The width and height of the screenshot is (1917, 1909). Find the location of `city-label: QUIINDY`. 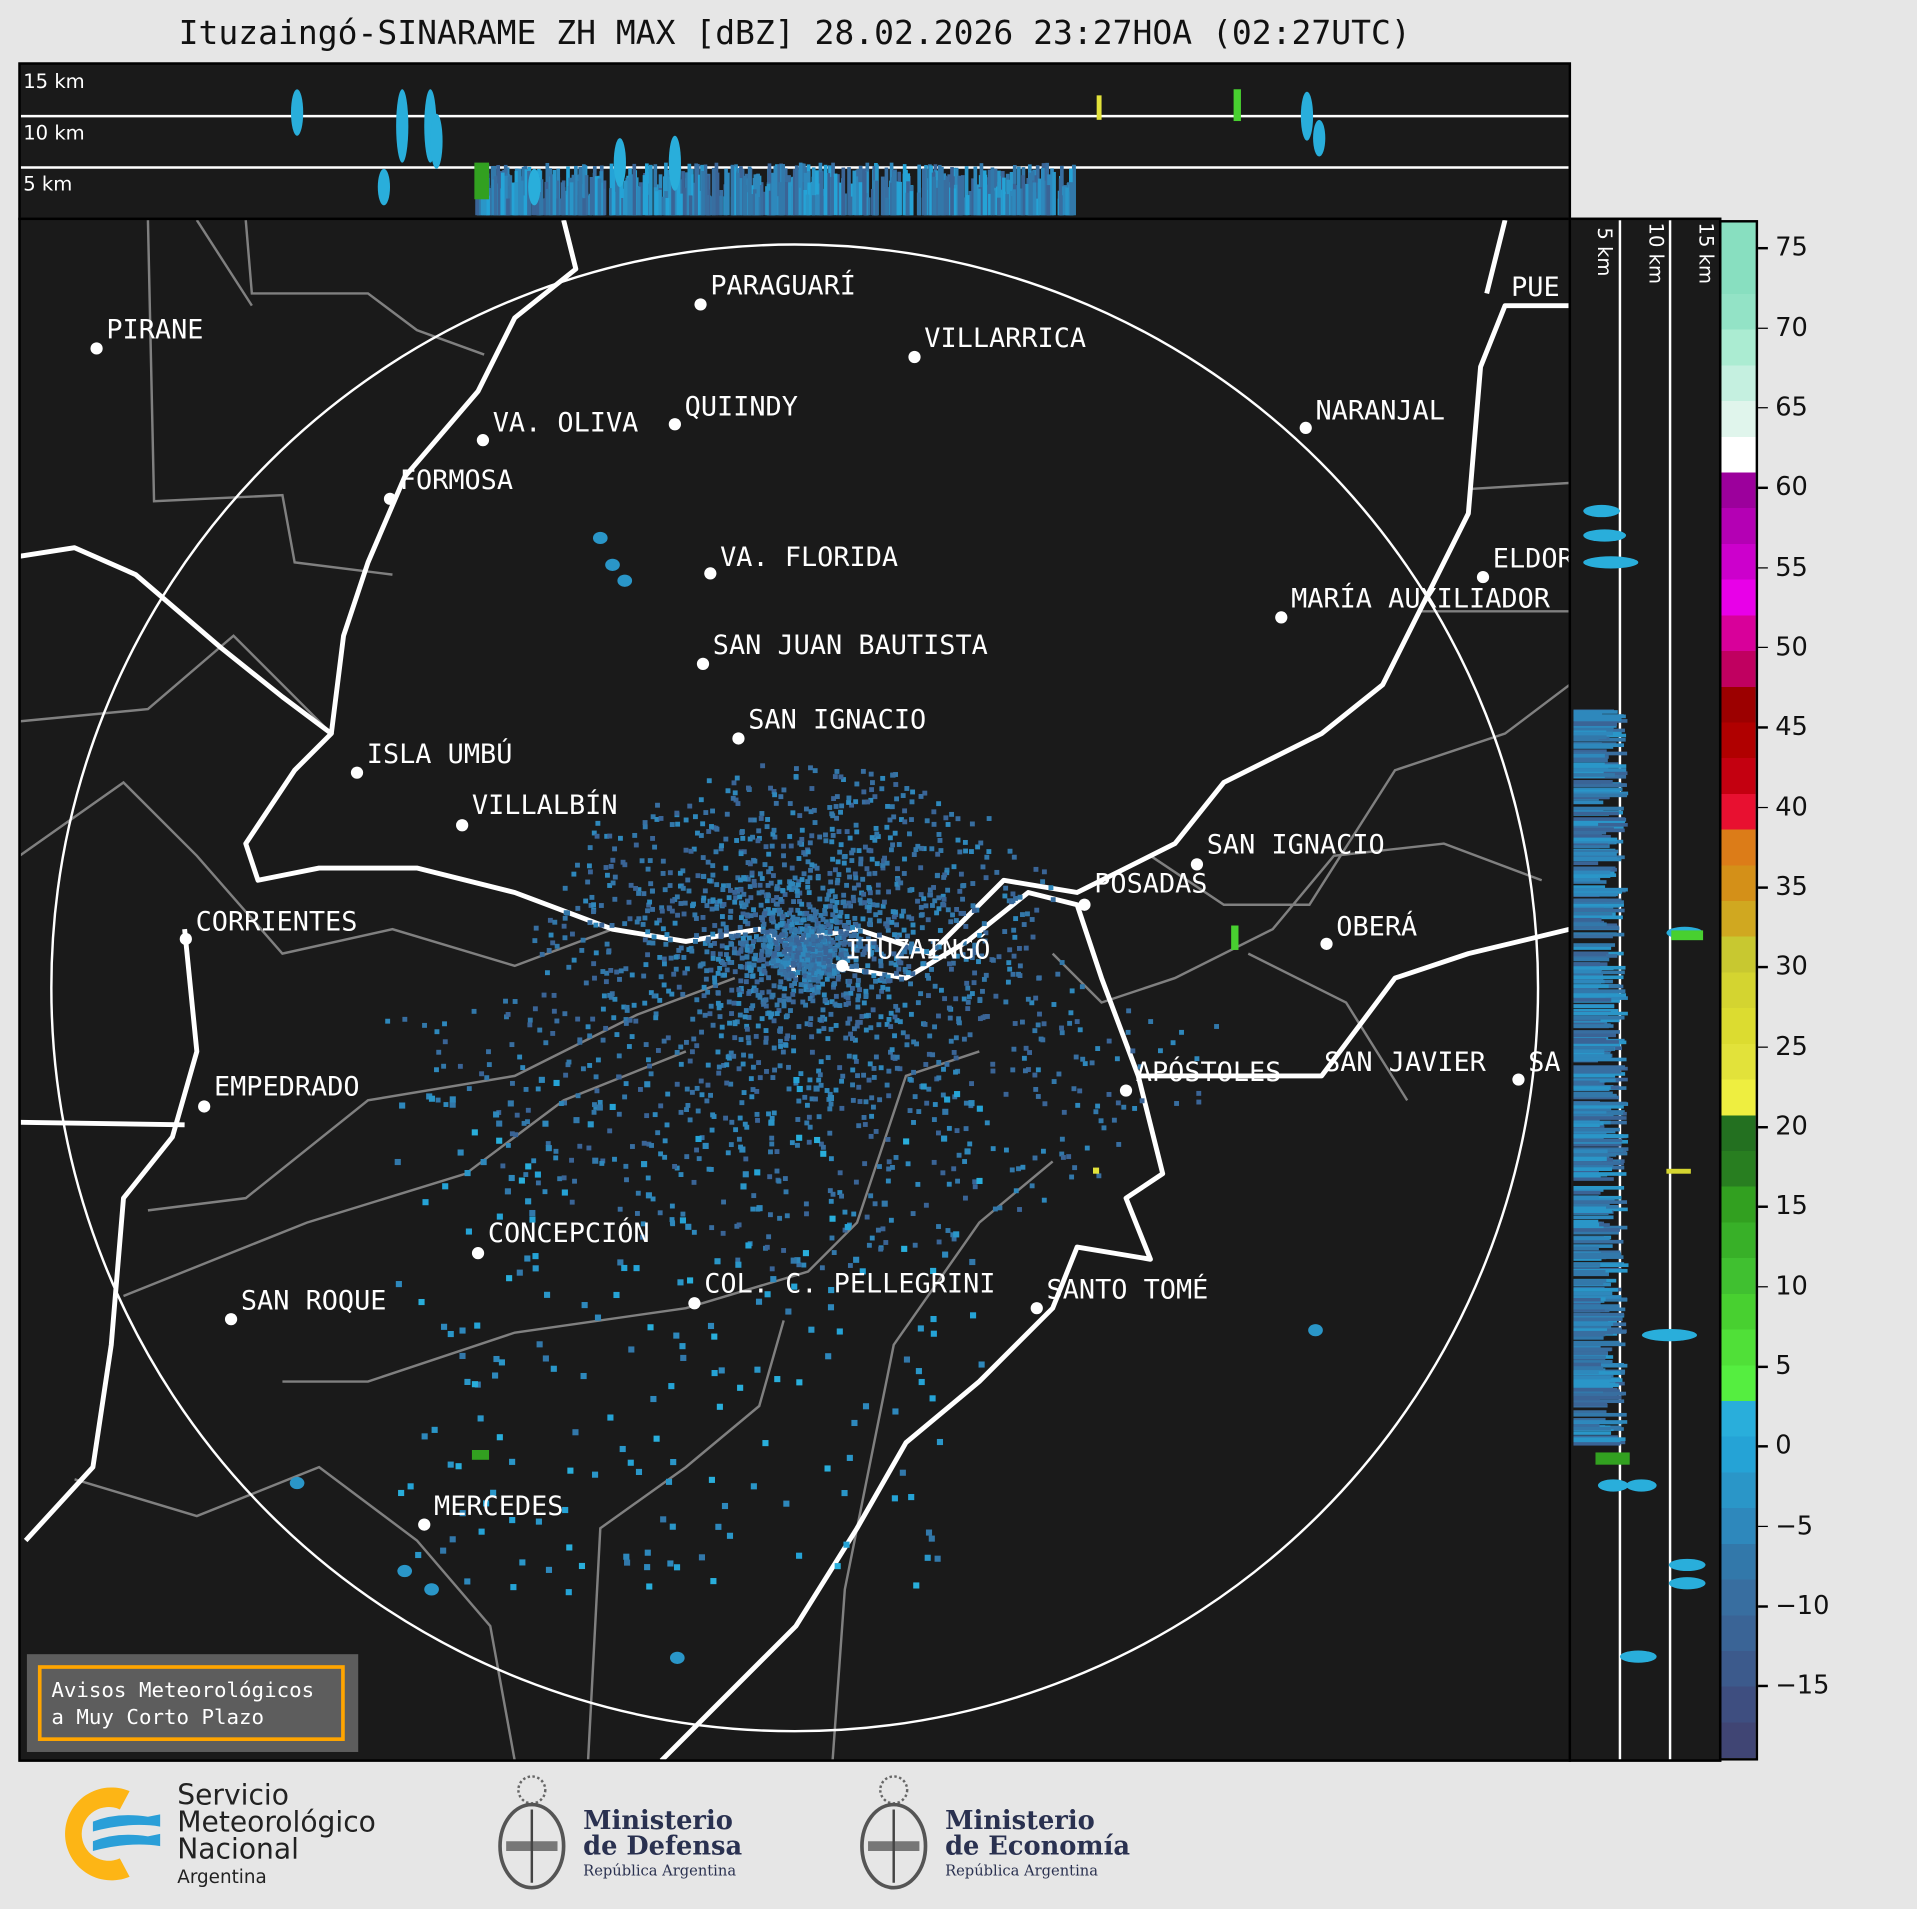

city-label: QUIINDY is located at coordinates (741, 407).